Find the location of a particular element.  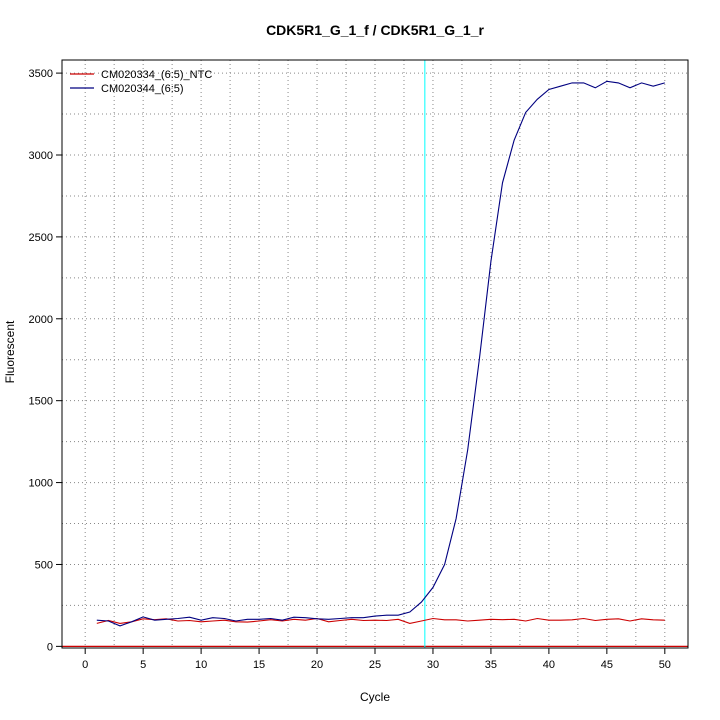

y-axis-label: Fluorescent is located at coordinates (10, 351).